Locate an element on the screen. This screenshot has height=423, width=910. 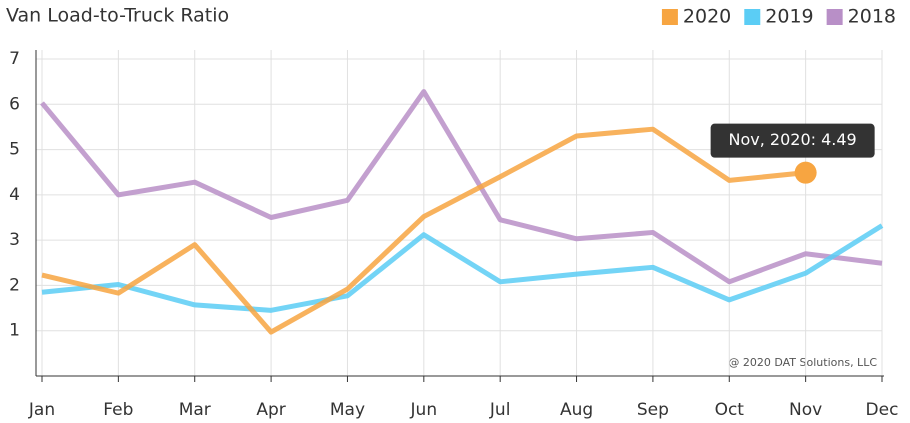
x-tick-label: Oct is located at coordinates (730, 410).